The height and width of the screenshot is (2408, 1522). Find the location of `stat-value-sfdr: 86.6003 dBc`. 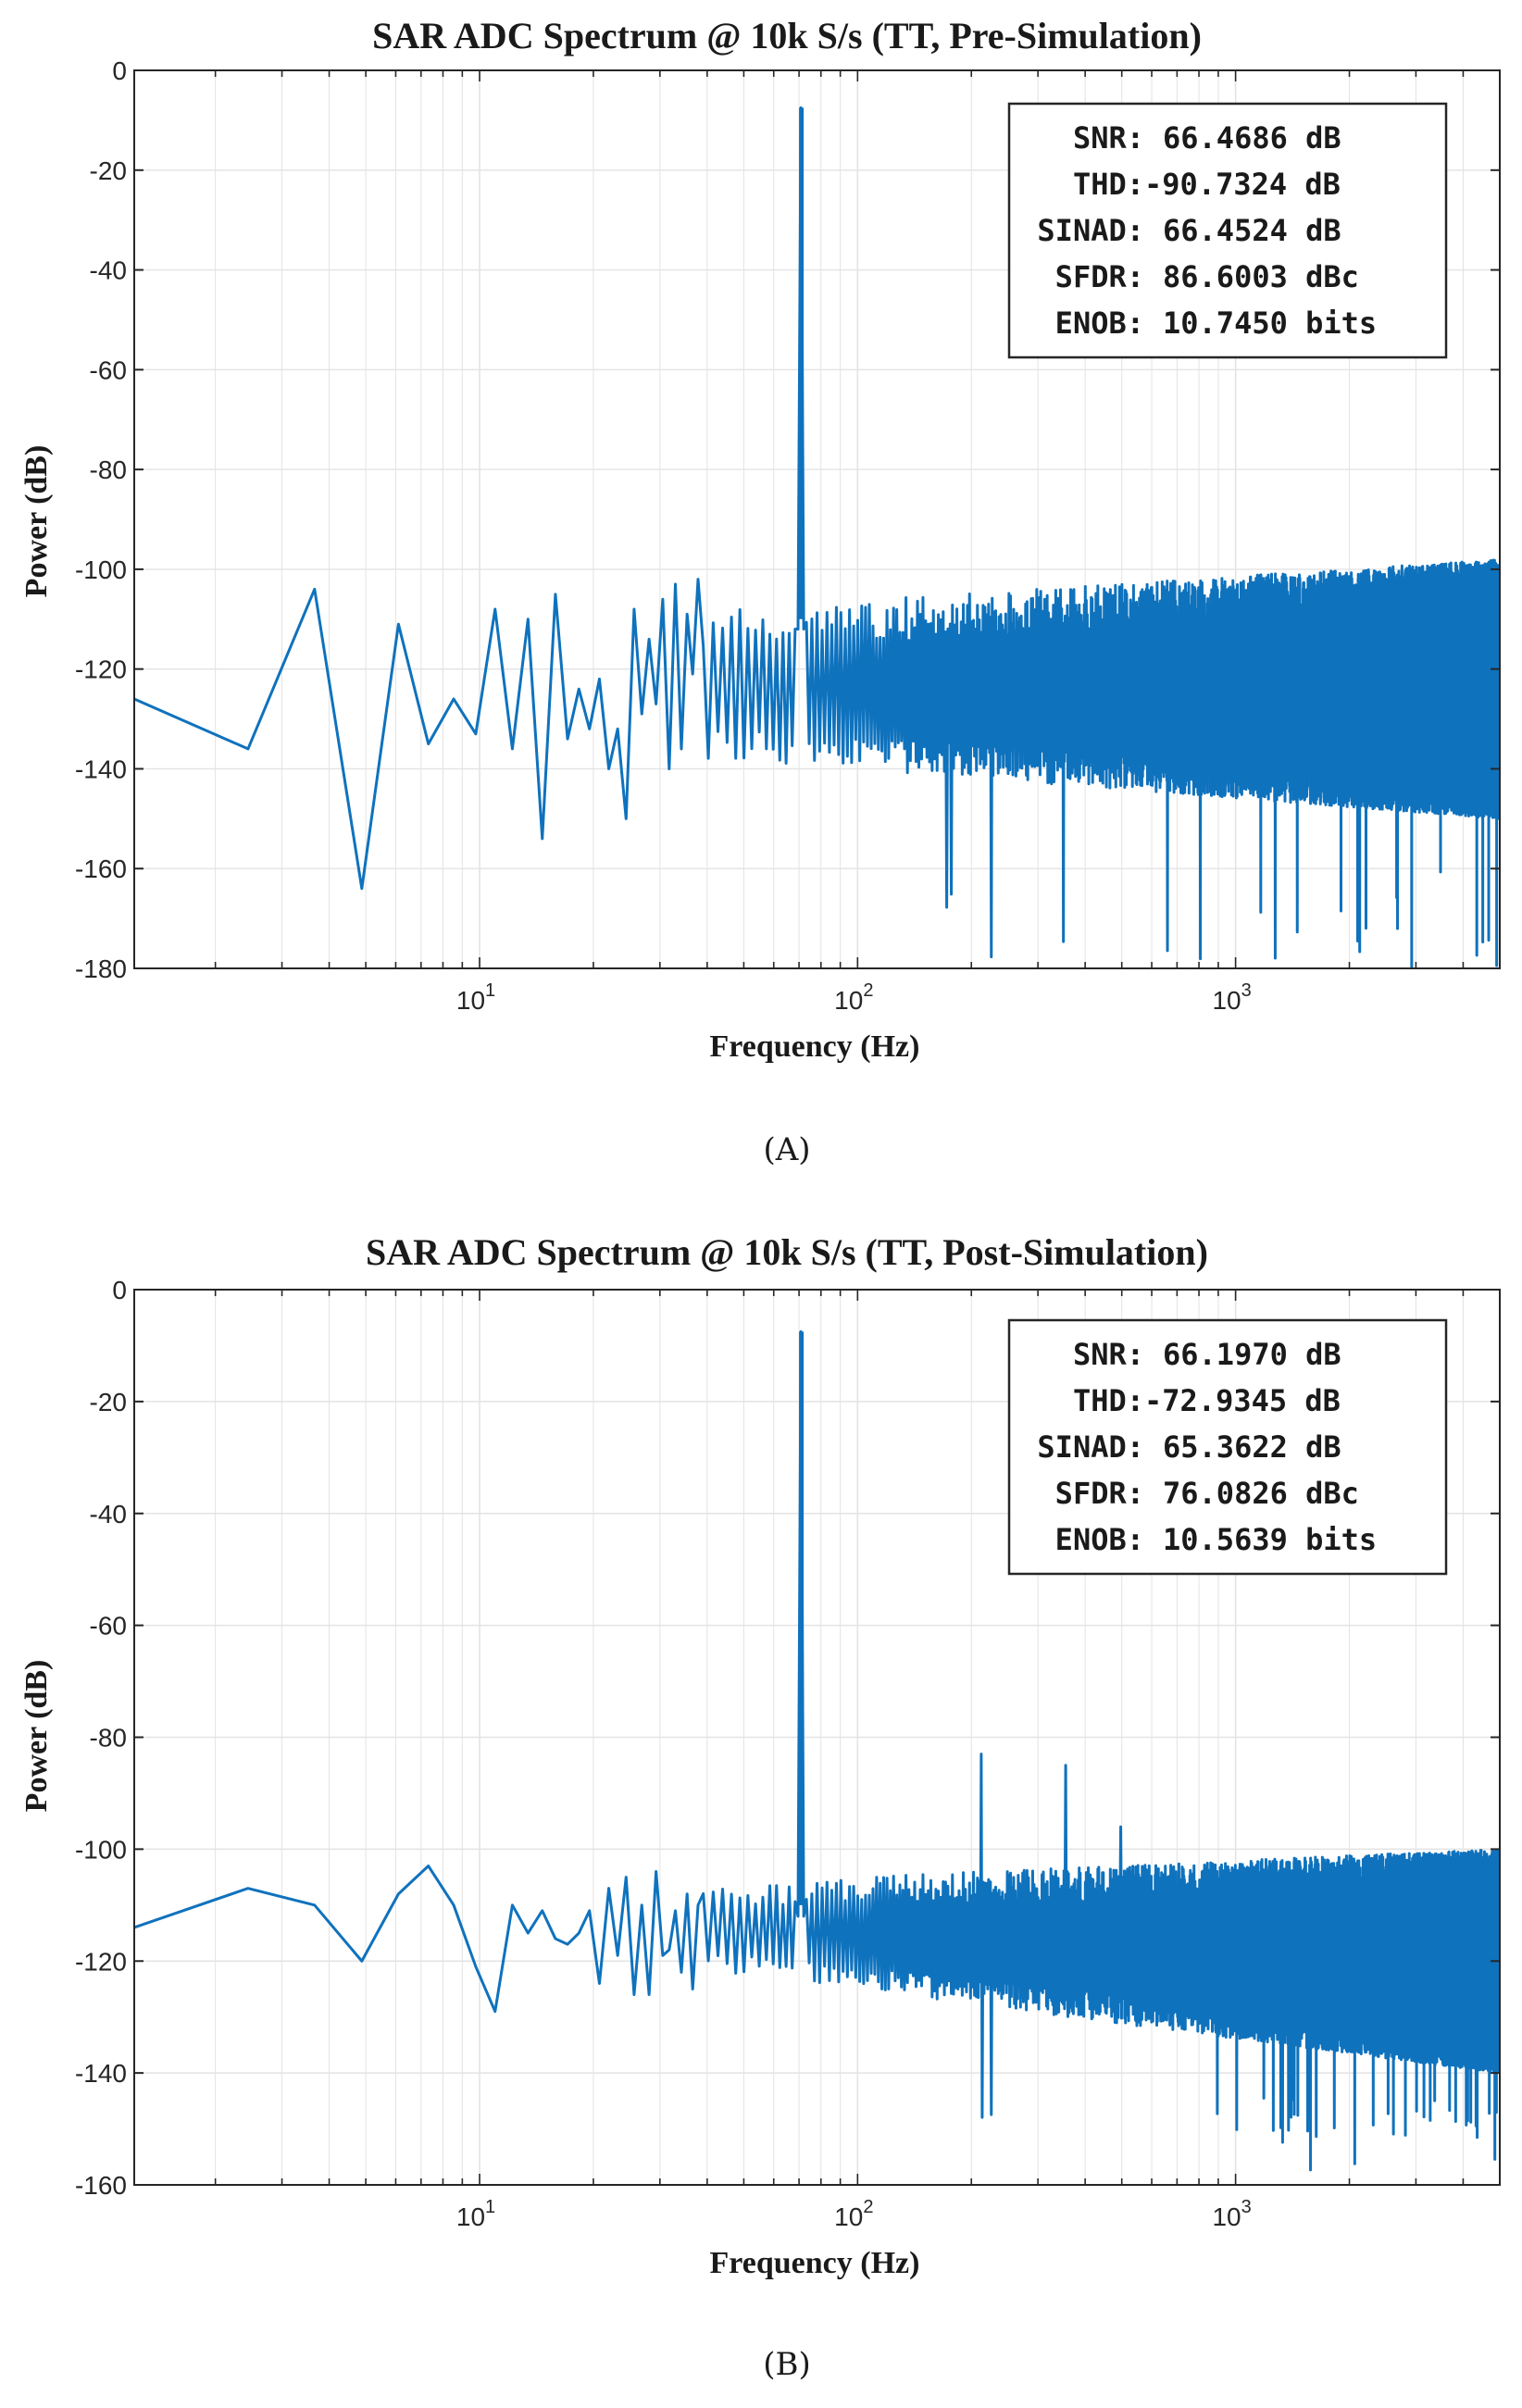

stat-value-sfdr: 86.6003 dBc is located at coordinates (1261, 276).